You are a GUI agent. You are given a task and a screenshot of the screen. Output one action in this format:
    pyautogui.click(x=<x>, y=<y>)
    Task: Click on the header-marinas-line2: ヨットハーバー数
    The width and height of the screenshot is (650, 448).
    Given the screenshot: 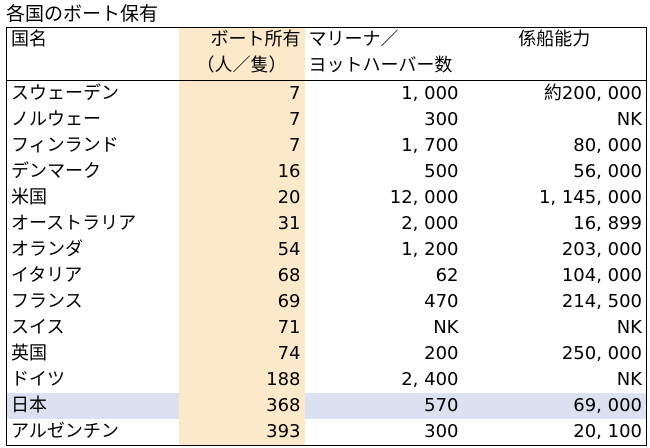 What is the action you would take?
    pyautogui.click(x=383, y=67)
    